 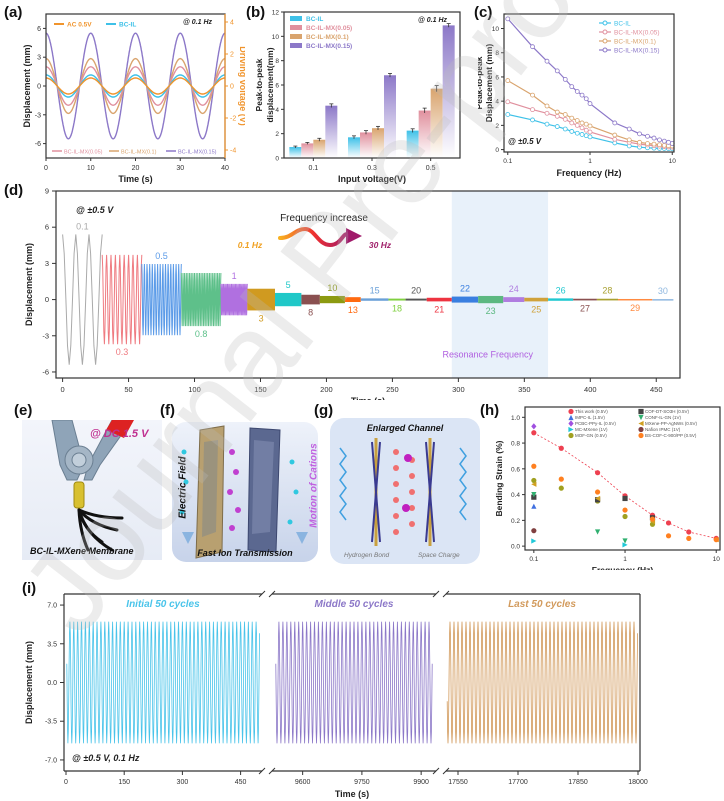 What do you see at coordinates (515, 444) in the screenshot?
I see `y-tick-label: 0.8` at bounding box center [515, 444].